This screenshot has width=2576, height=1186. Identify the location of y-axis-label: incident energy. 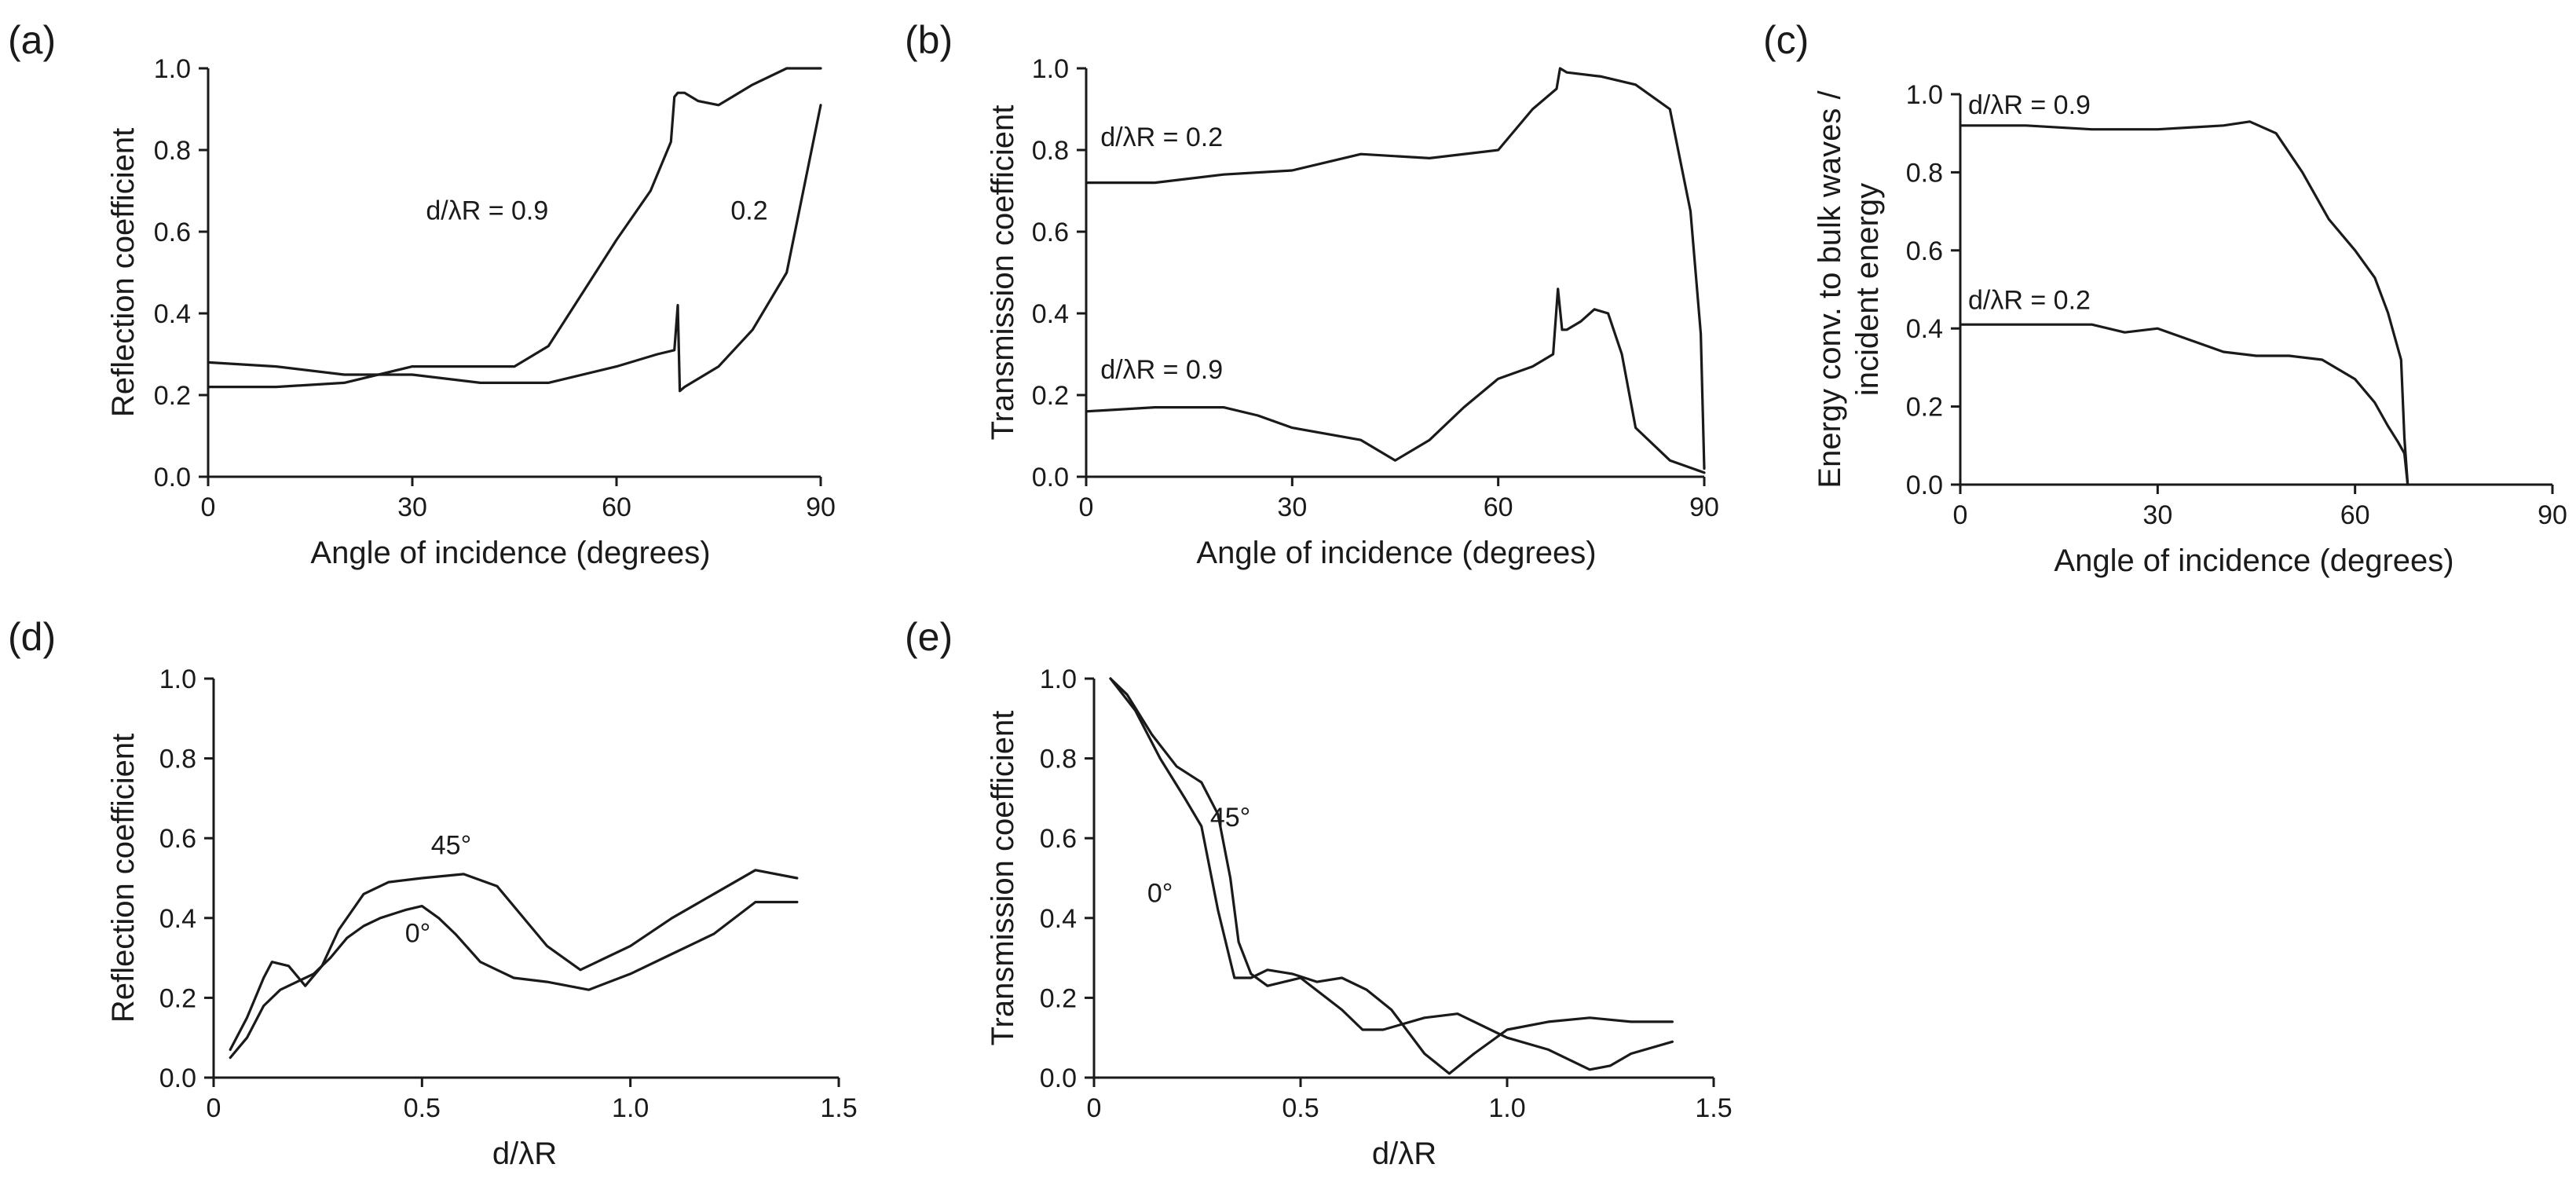
(1868, 289).